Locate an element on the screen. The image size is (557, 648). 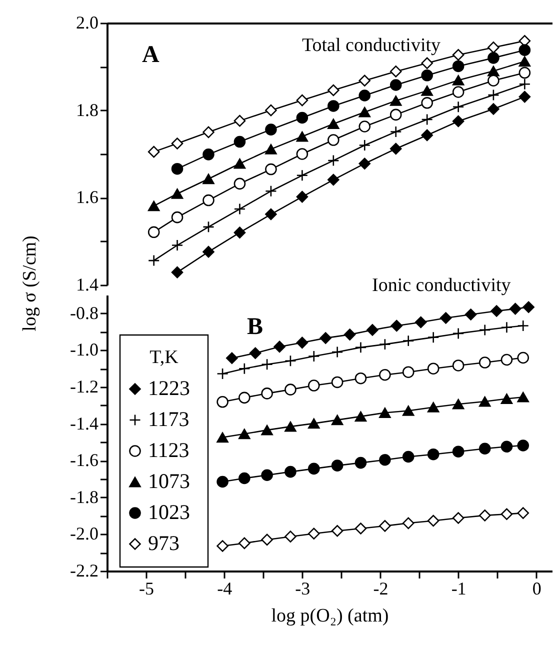
y-tick-label: 1.6 is located at coordinates (87, 197).